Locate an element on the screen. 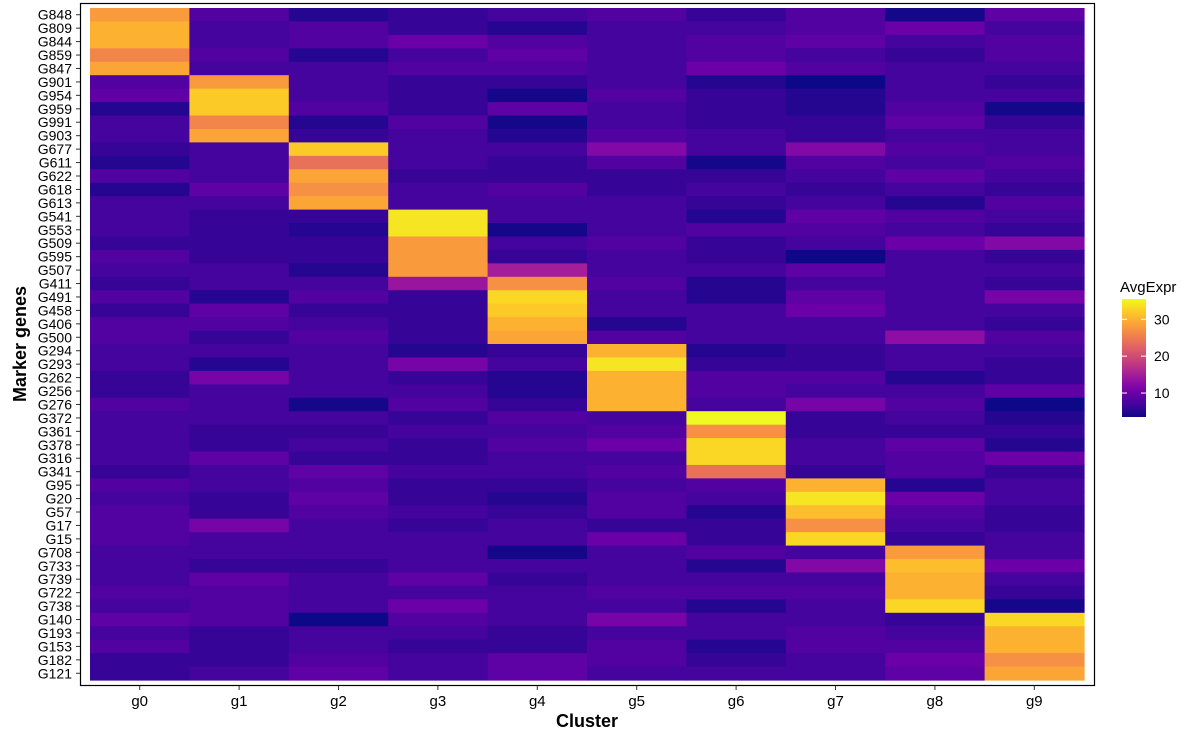  y-tick-label: G848 is located at coordinates (55, 15).